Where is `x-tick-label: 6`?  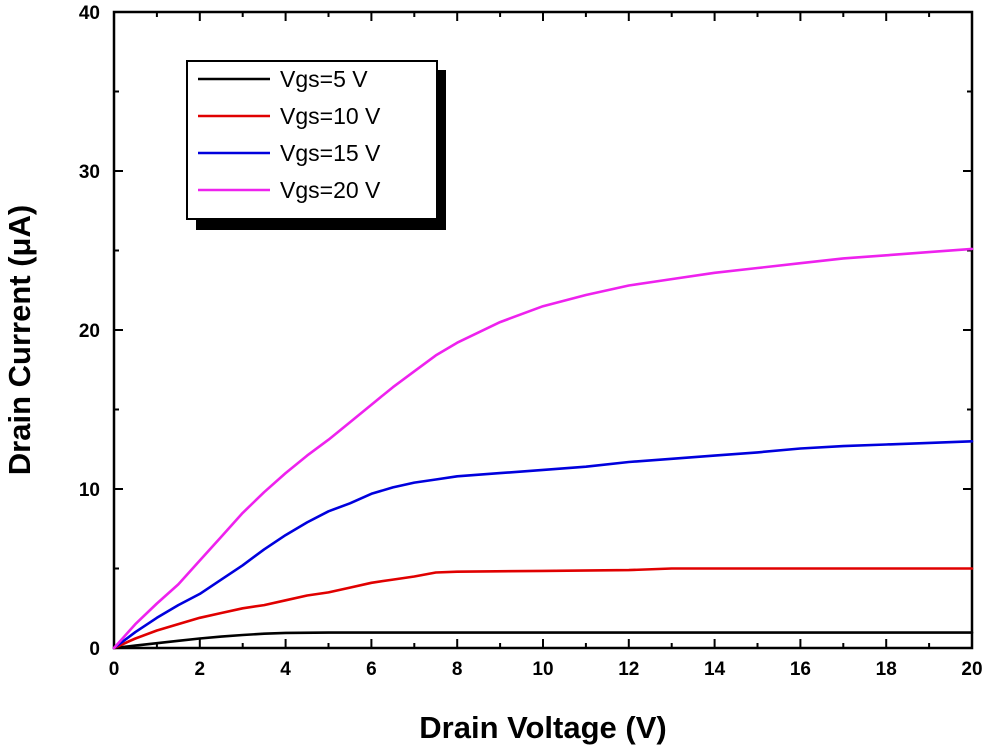
x-tick-label: 6 is located at coordinates (371, 669).